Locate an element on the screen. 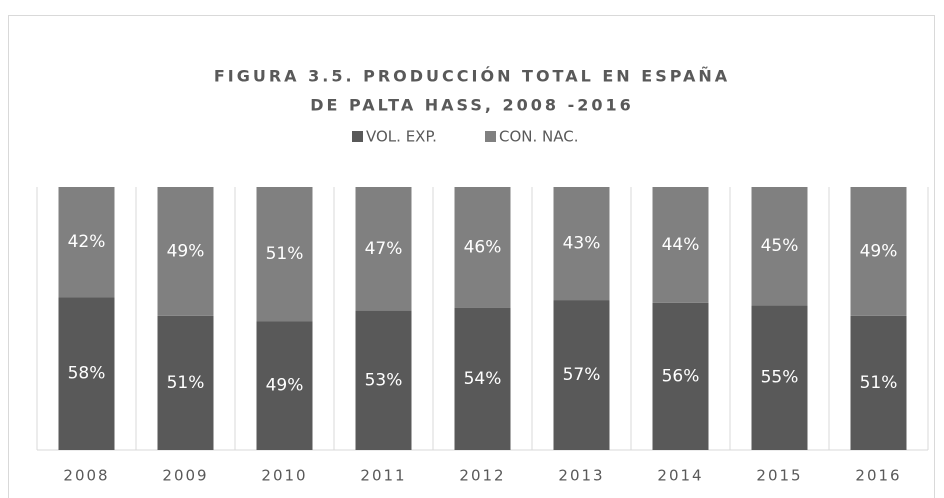  legend-label: CON. NAC. is located at coordinates (539, 137).